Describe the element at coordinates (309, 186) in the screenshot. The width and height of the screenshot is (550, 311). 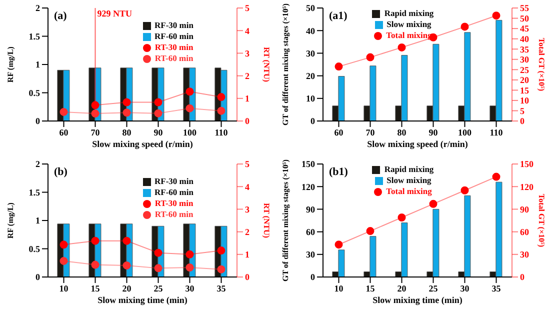
I see `y-tick-label: 120` at that location.